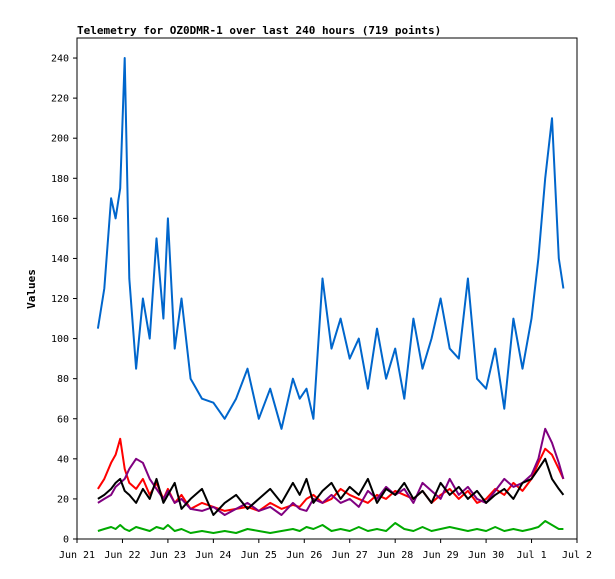  What do you see at coordinates (304, 555) in the screenshot?
I see `x-tick-label: Jun 26` at bounding box center [304, 555].